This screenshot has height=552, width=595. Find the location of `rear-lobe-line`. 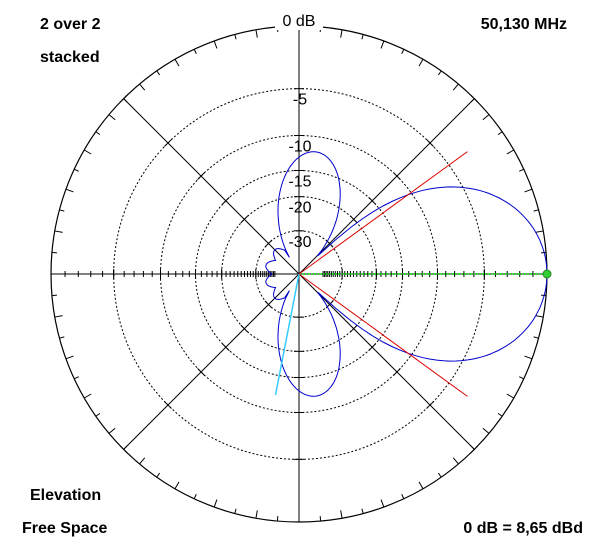

rear-lobe-line is located at coordinates (287, 334).